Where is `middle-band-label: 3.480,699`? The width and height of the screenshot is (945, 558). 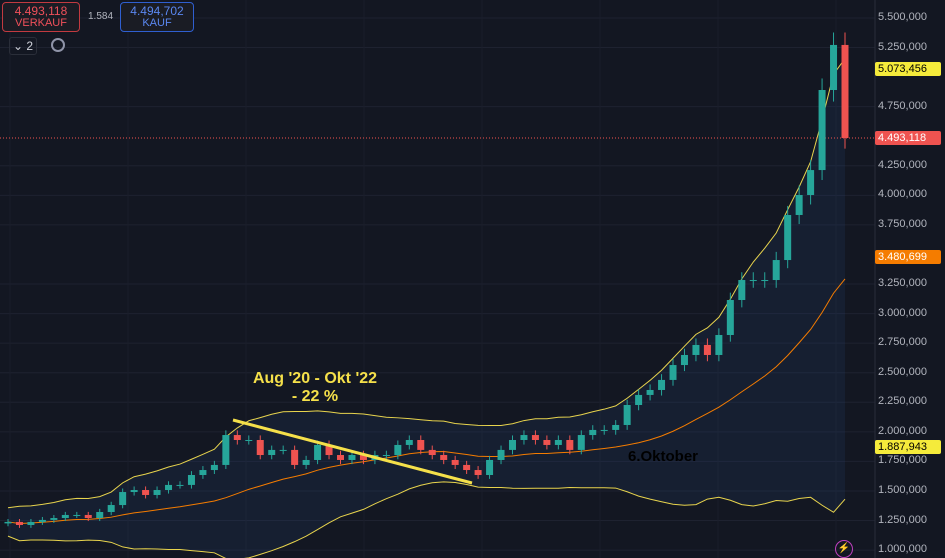 middle-band-label: 3.480,699 is located at coordinates (908, 257).